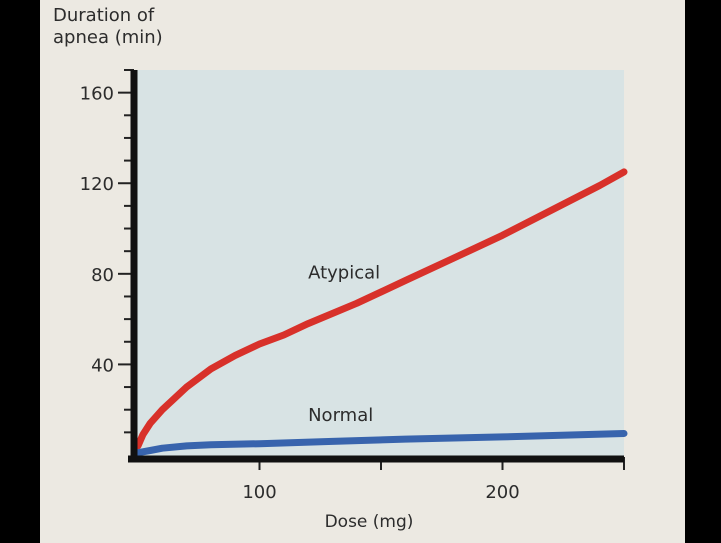 This screenshot has width=721, height=543. What do you see at coordinates (344, 272) in the screenshot?
I see `annotation-atypical: Atypical` at bounding box center [344, 272].